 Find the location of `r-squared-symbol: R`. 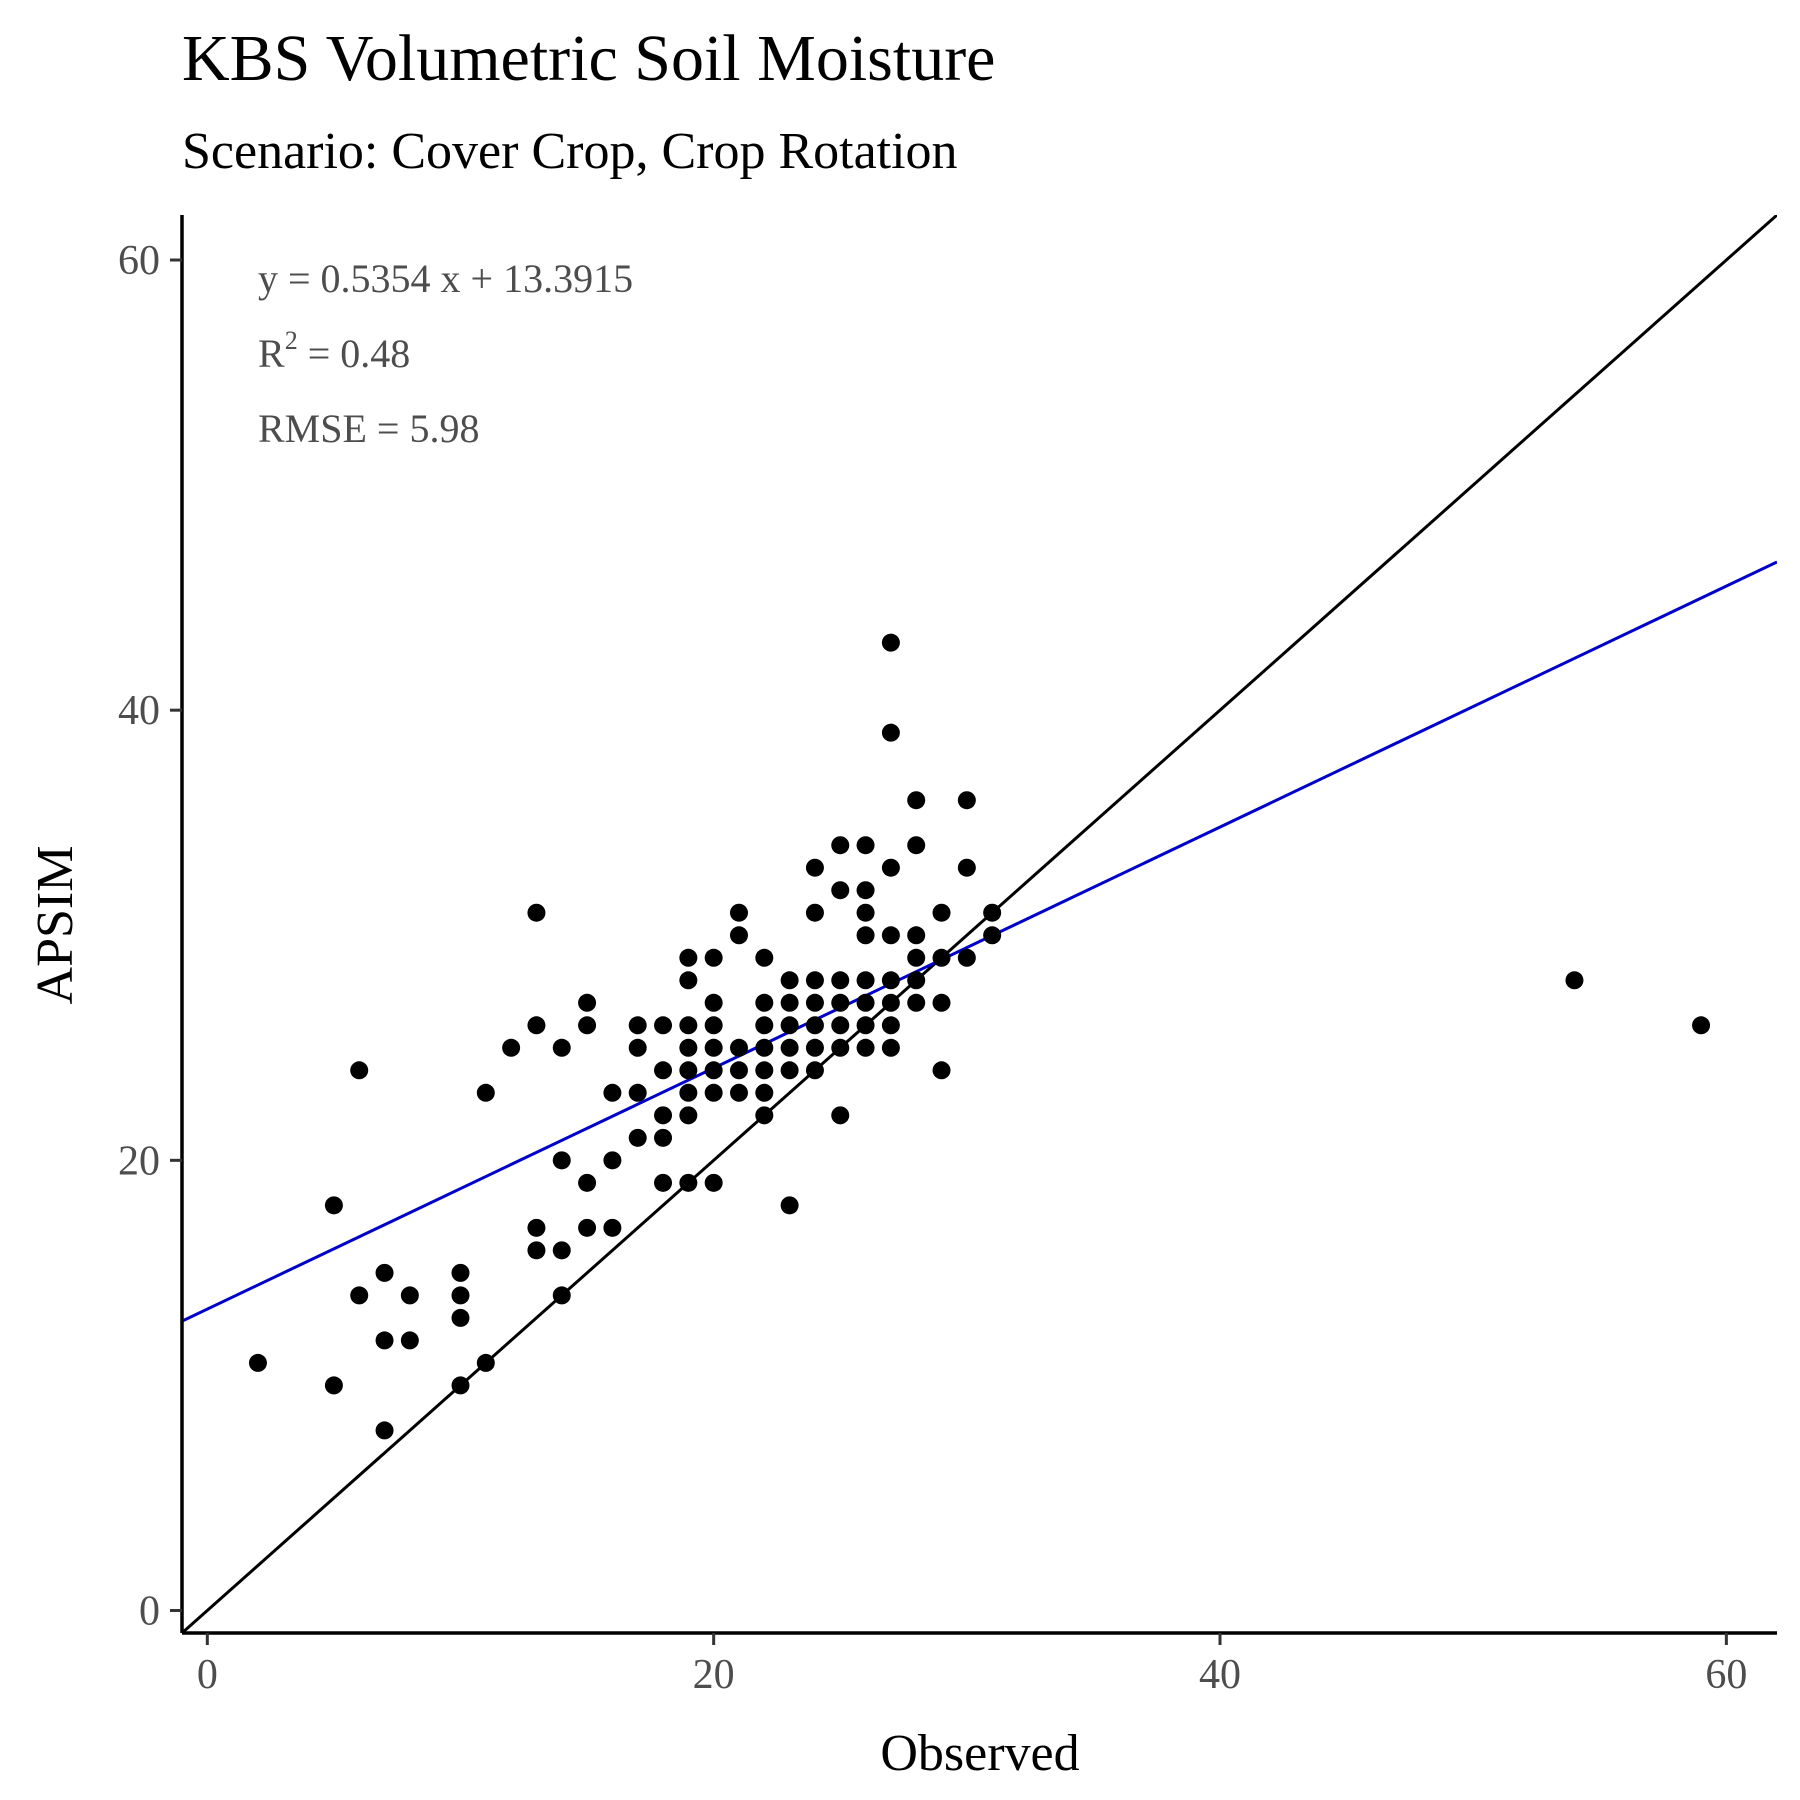

r-squared-symbol: R is located at coordinates (271, 353).